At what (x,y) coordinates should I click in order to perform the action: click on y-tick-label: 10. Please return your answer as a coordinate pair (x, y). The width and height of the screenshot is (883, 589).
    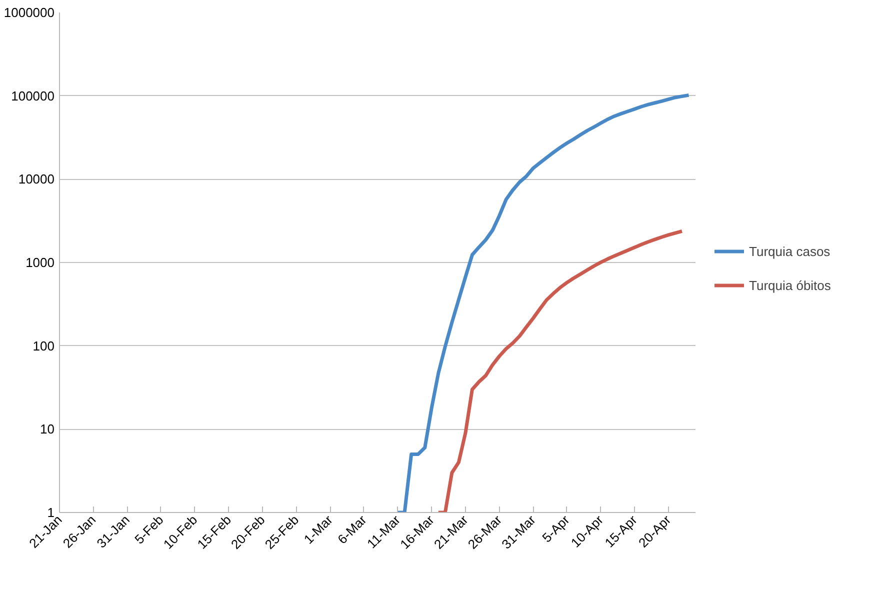
    Looking at the image, I should click on (47, 429).